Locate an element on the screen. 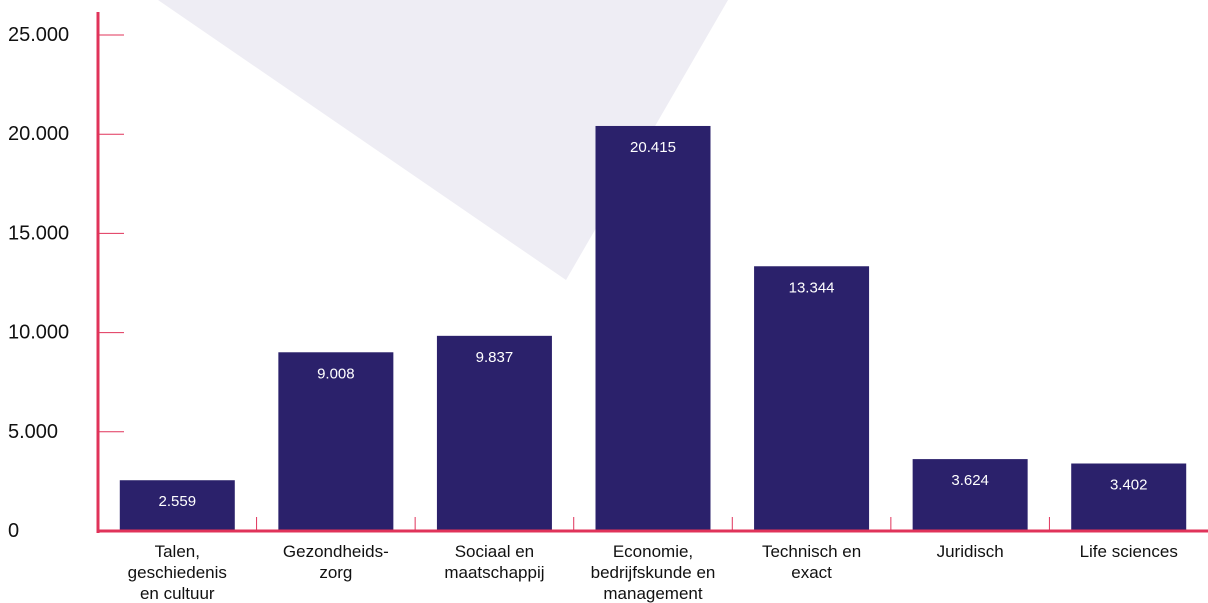 Image resolution: width=1208 pixels, height=603 pixels. y-axis-ticks: 0 5.000 10.000 15.000 20.000 25.000 is located at coordinates (66, 283).